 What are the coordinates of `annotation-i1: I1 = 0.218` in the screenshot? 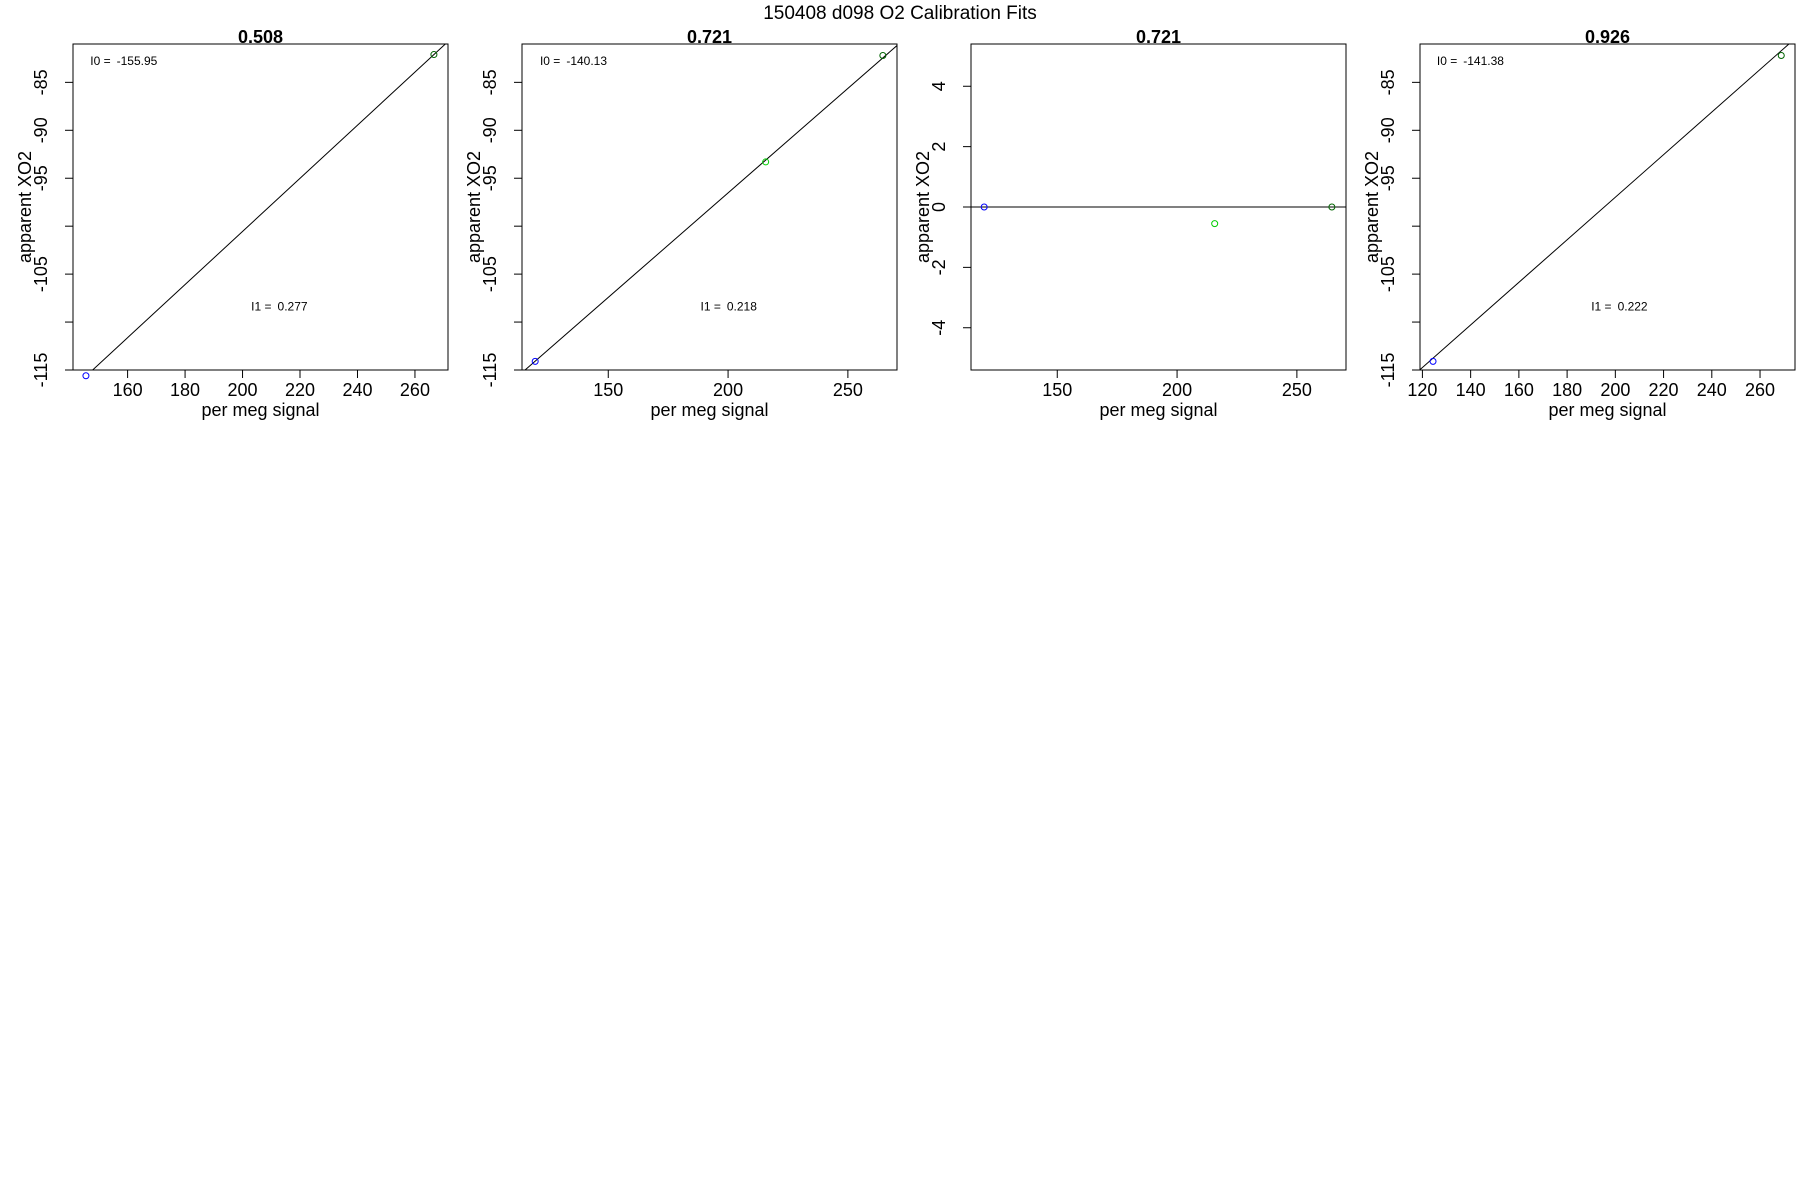 It's located at (729, 307).